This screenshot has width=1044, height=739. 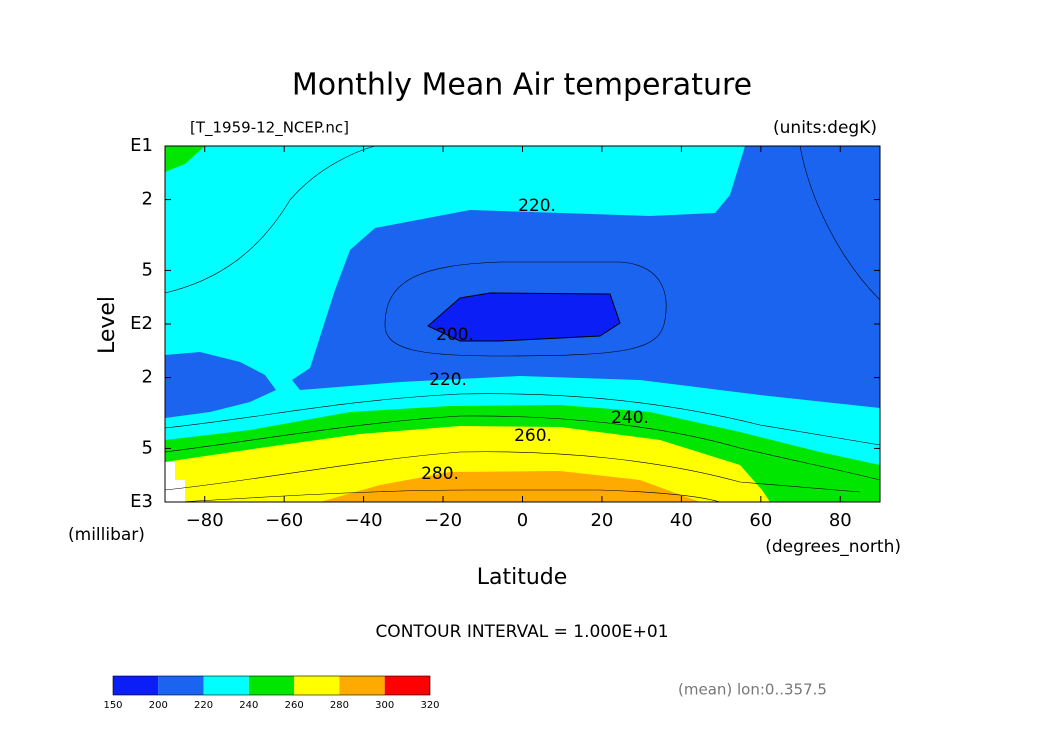 I want to click on colorbar-label: 150, so click(x=112, y=705).